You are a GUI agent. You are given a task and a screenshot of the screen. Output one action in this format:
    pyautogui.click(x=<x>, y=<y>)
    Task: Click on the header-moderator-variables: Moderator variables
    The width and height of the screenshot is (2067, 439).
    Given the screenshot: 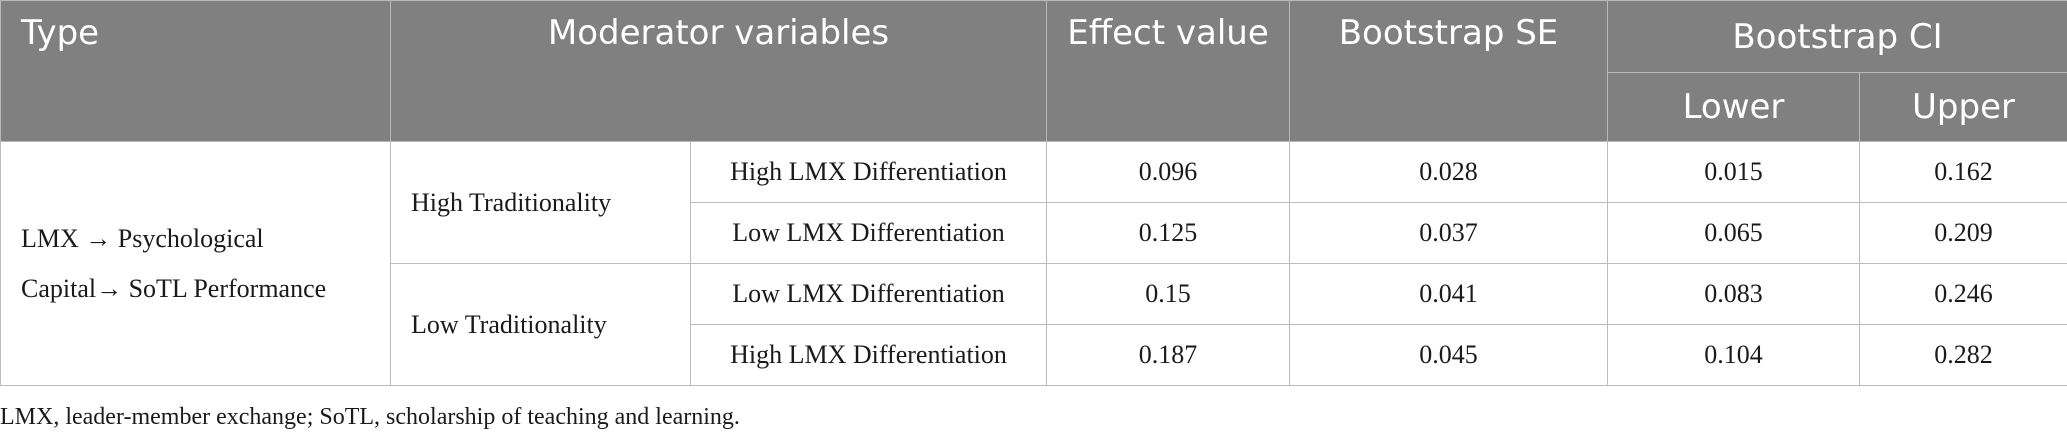 What is the action you would take?
    pyautogui.click(x=718, y=71)
    